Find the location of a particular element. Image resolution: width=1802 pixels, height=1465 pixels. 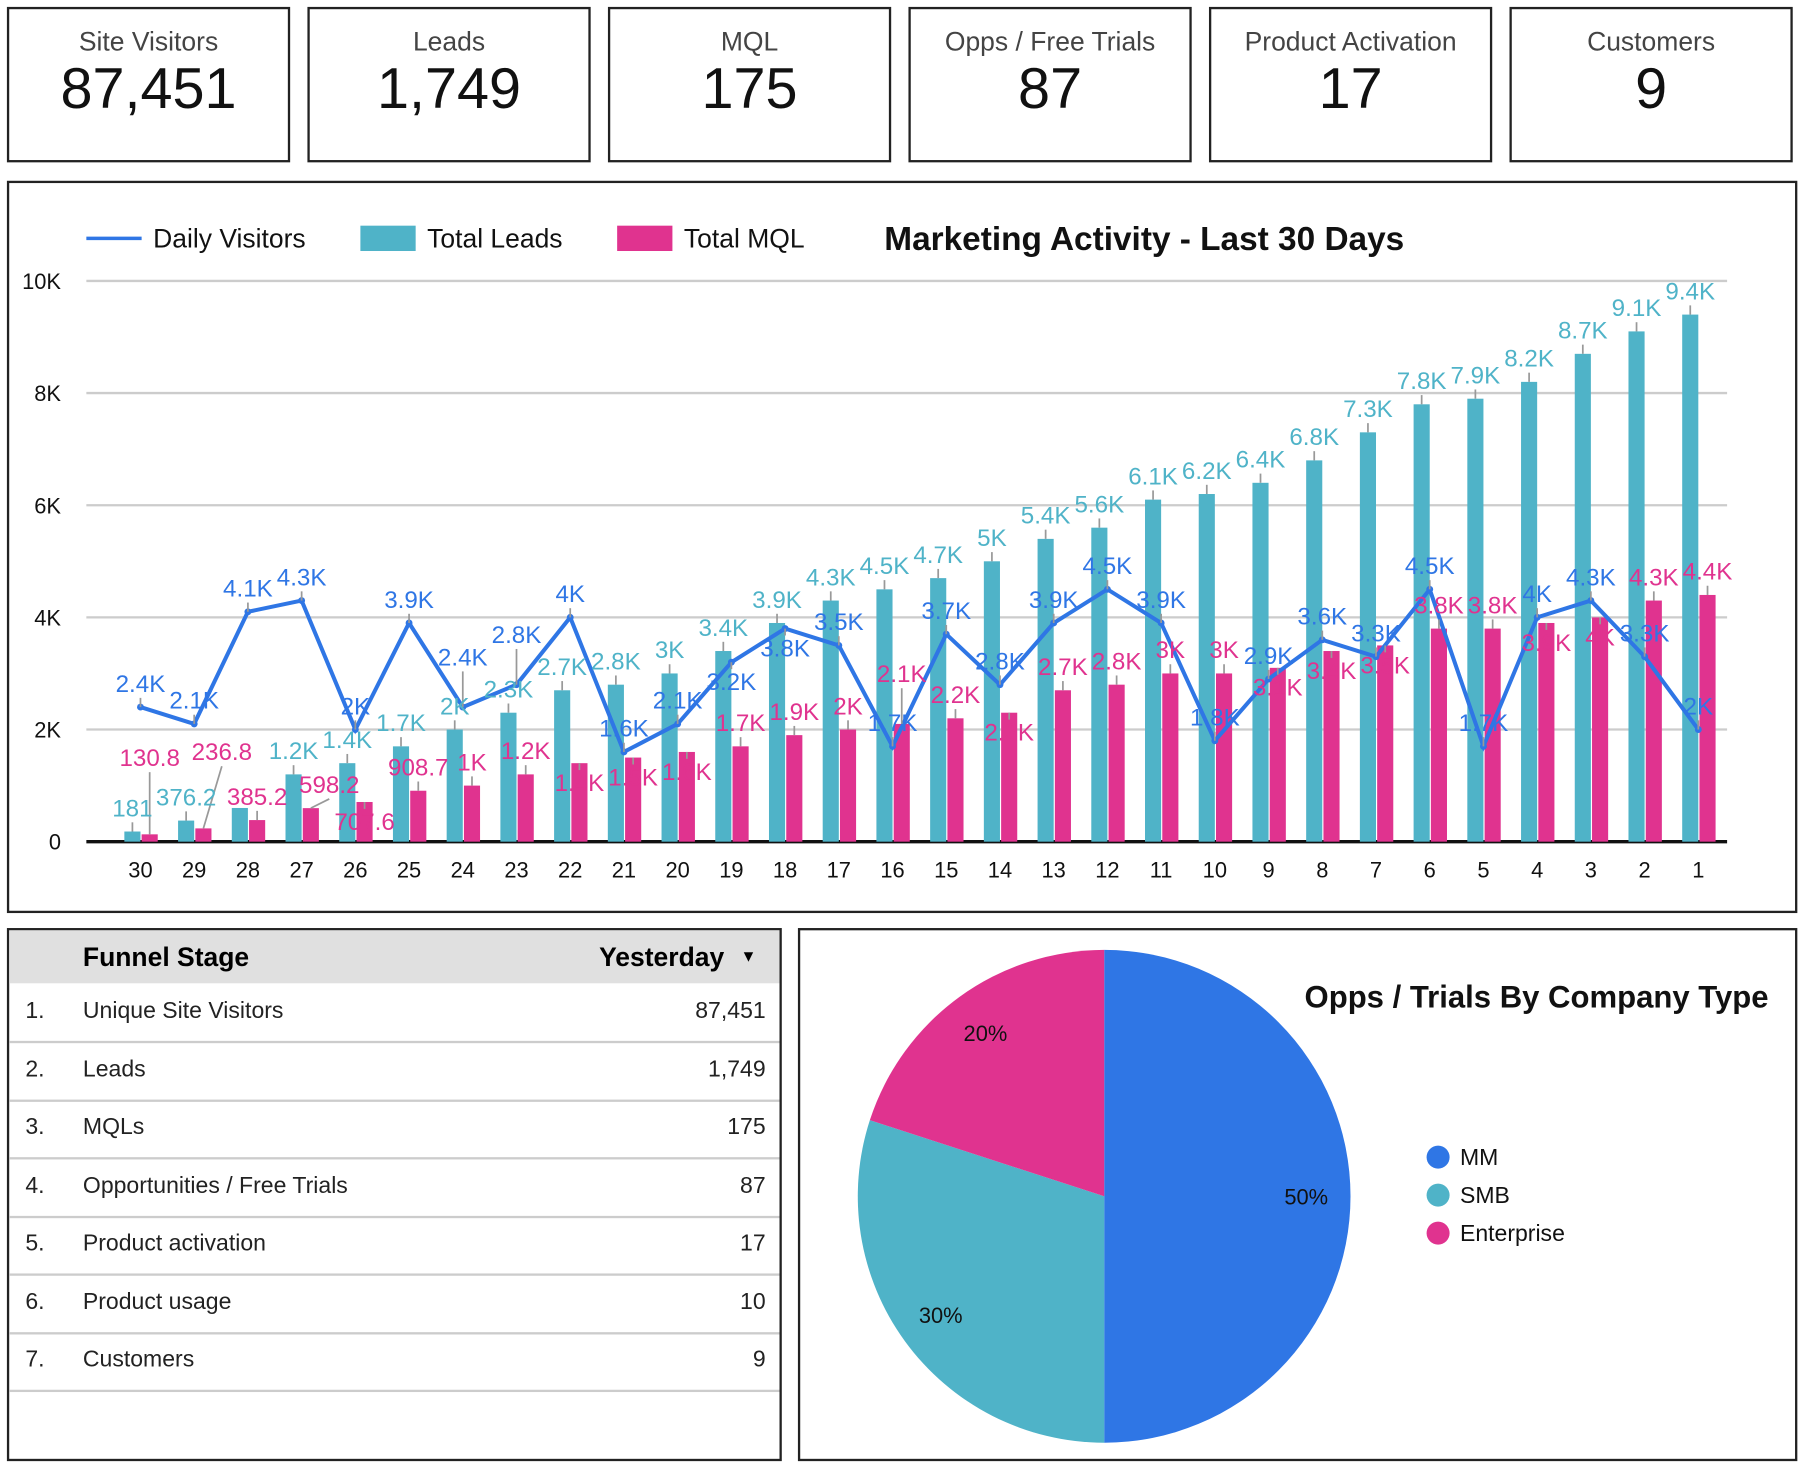

legend-dot-icon is located at coordinates (1438, 1195).